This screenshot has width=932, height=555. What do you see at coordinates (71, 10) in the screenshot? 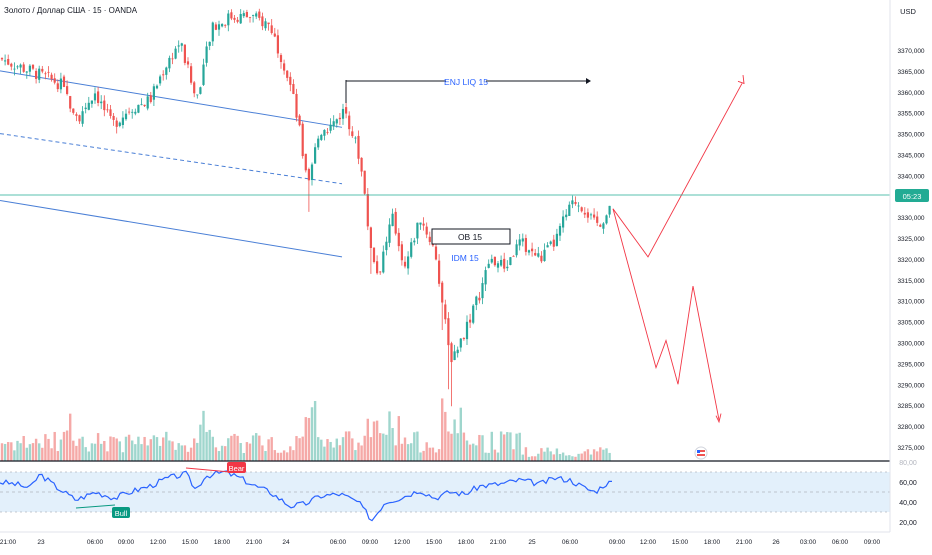
I see `symbol-title: Золото / Доллар США · 15 · OANDA` at bounding box center [71, 10].